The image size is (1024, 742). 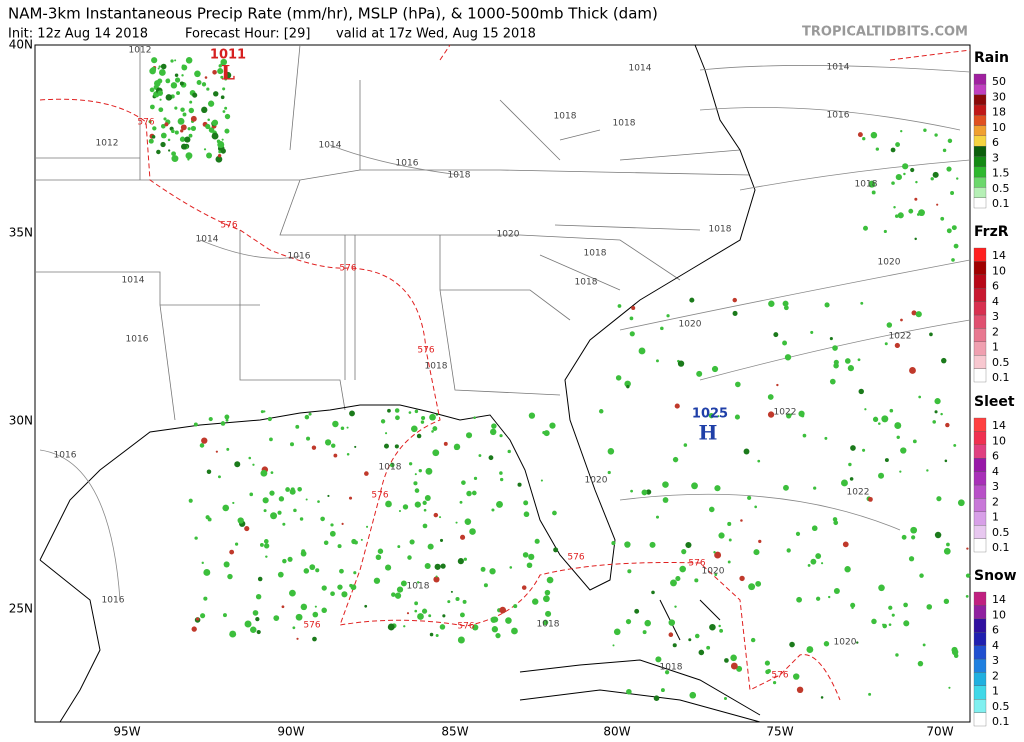 What do you see at coordinates (995, 301) in the screenshot?
I see `legend-label: 4` at bounding box center [995, 301].